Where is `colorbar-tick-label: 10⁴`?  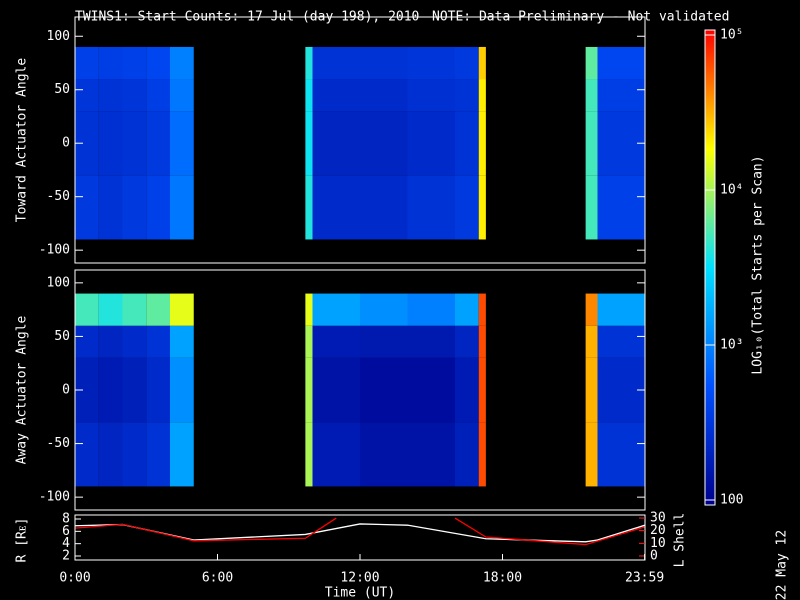 colorbar-tick-label: 10⁴ is located at coordinates (731, 190).